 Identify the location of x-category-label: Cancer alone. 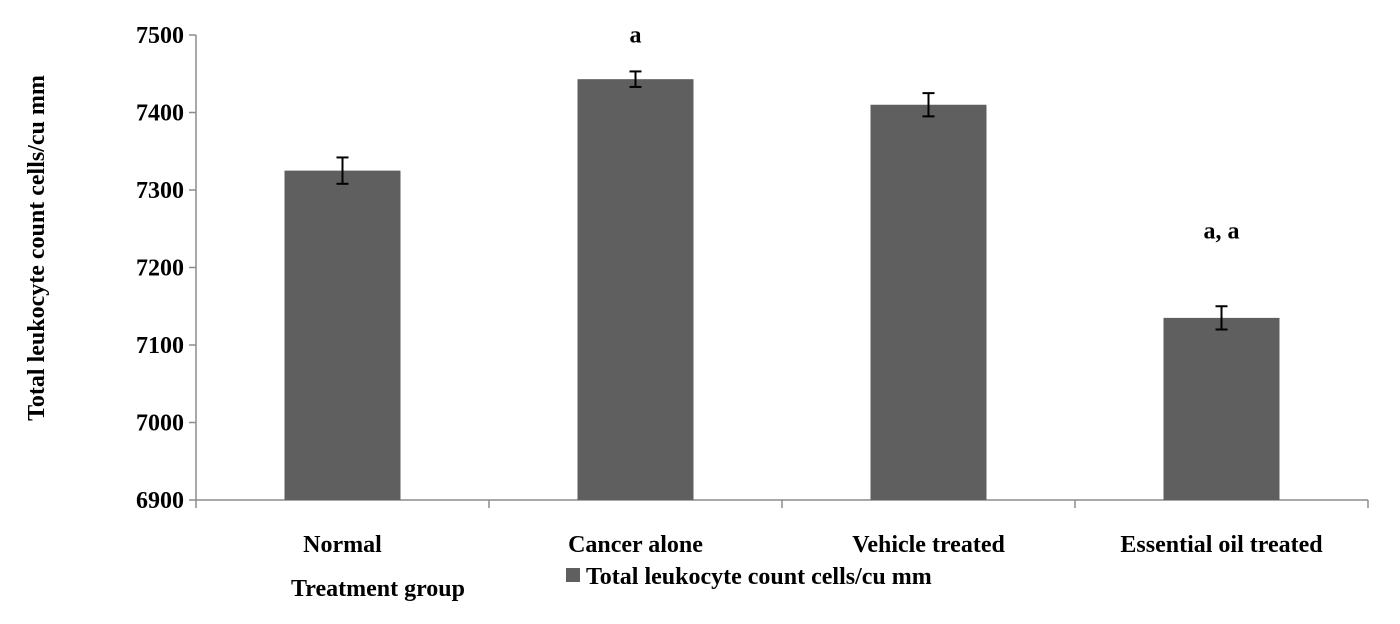
(635, 545).